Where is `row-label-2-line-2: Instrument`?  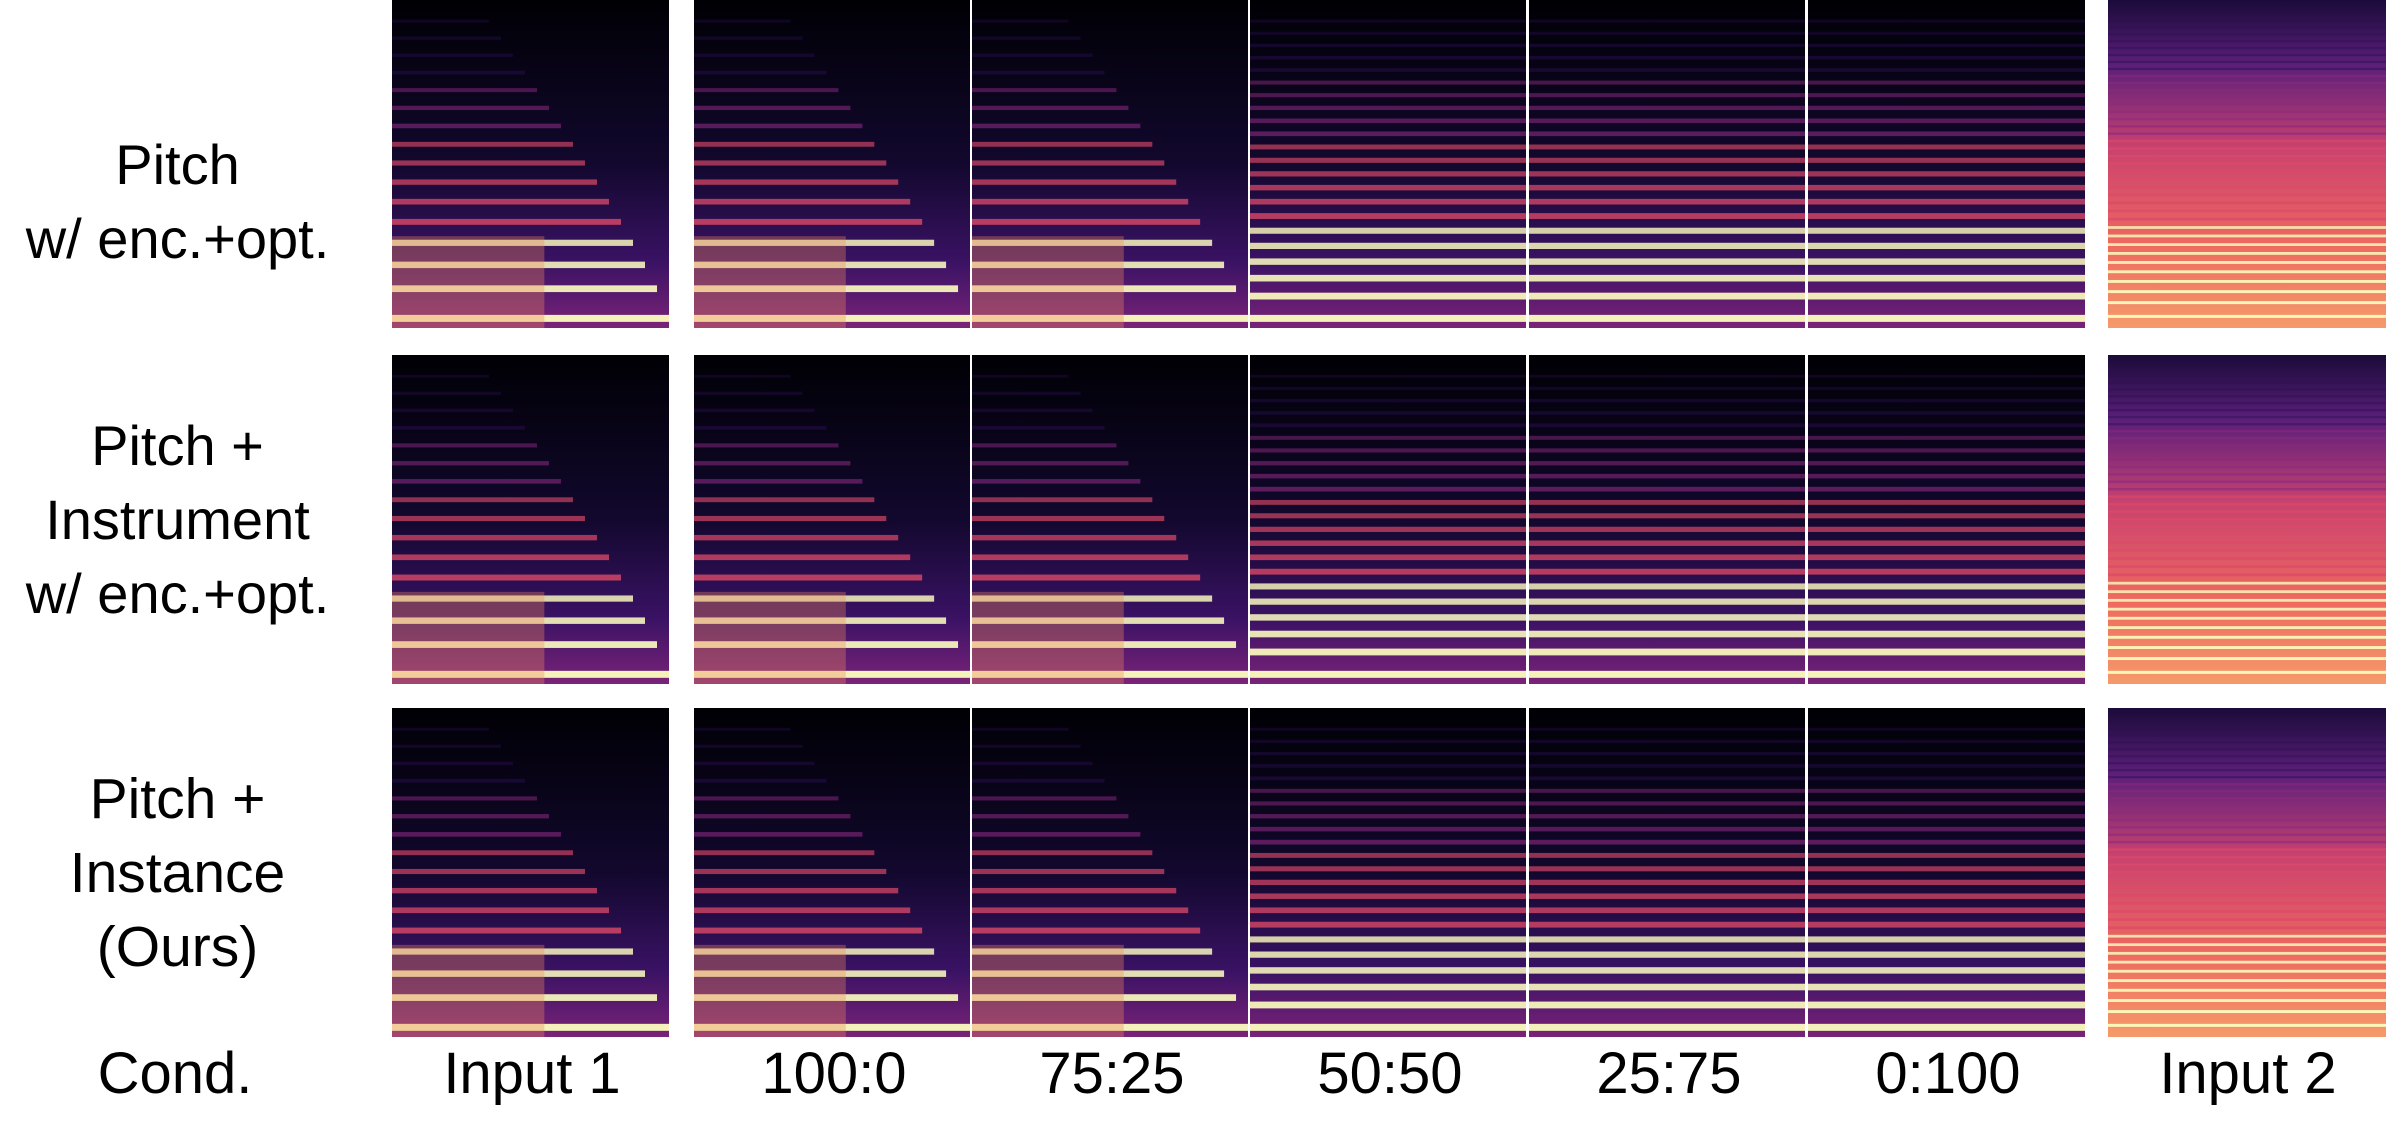 row-label-2-line-2: Instrument is located at coordinates (177, 519).